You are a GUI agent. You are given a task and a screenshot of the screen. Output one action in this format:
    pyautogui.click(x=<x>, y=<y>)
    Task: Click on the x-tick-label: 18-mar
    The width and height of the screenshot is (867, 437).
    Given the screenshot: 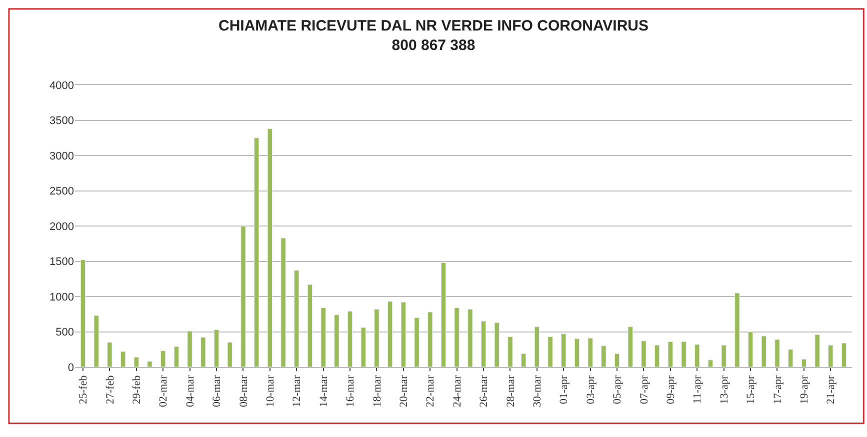 What is the action you would take?
    pyautogui.click(x=377, y=391)
    